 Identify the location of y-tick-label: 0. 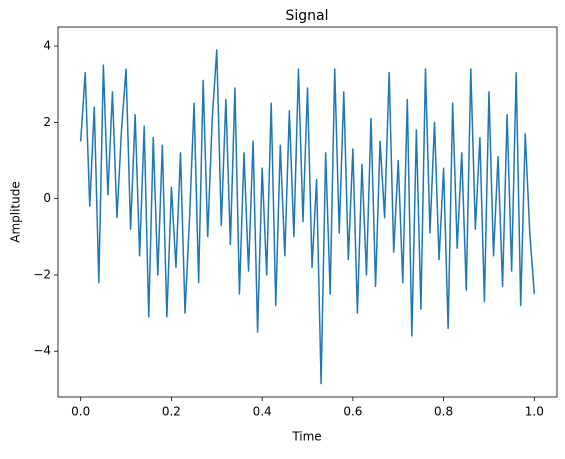
(47, 198).